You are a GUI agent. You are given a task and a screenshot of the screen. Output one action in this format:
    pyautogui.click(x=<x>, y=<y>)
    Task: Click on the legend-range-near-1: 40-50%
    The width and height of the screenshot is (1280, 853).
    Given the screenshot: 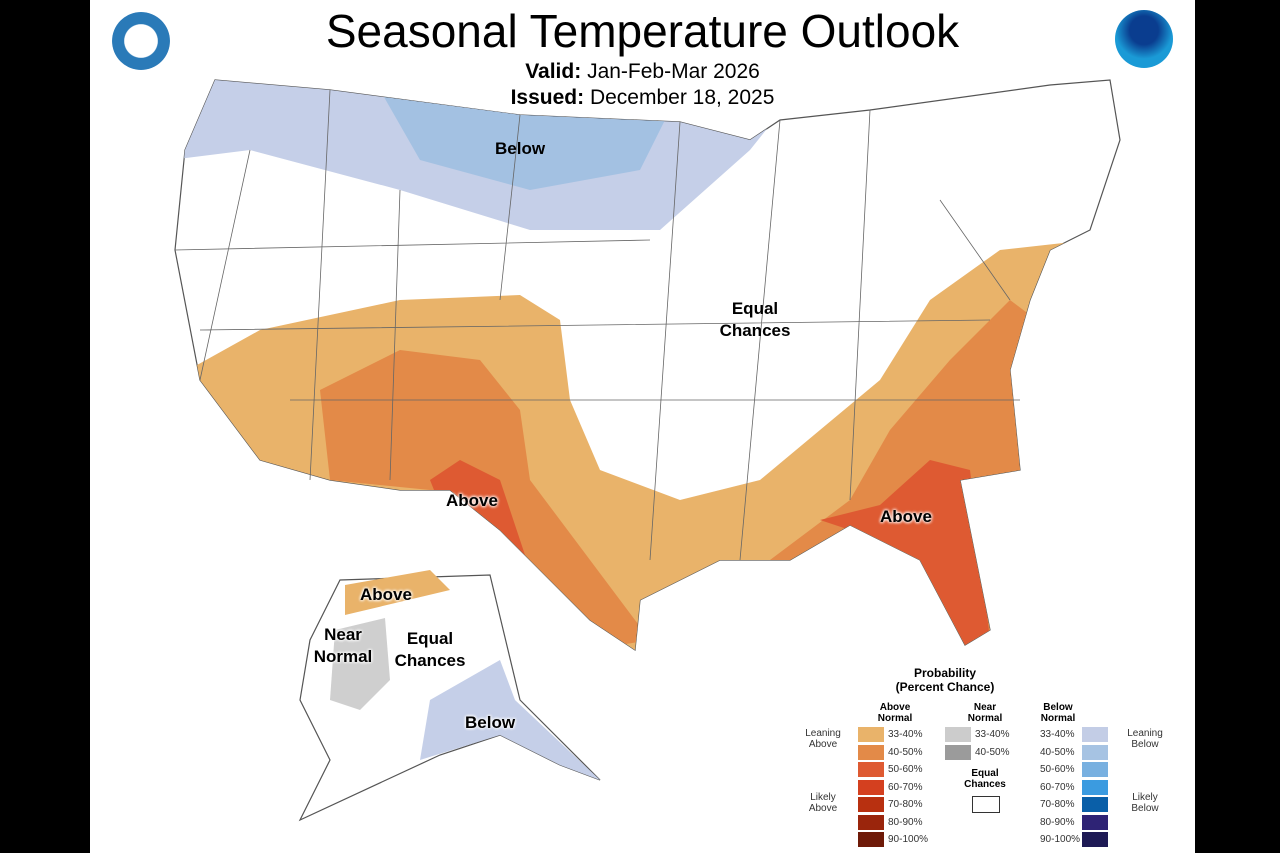 What is the action you would take?
    pyautogui.click(x=992, y=752)
    